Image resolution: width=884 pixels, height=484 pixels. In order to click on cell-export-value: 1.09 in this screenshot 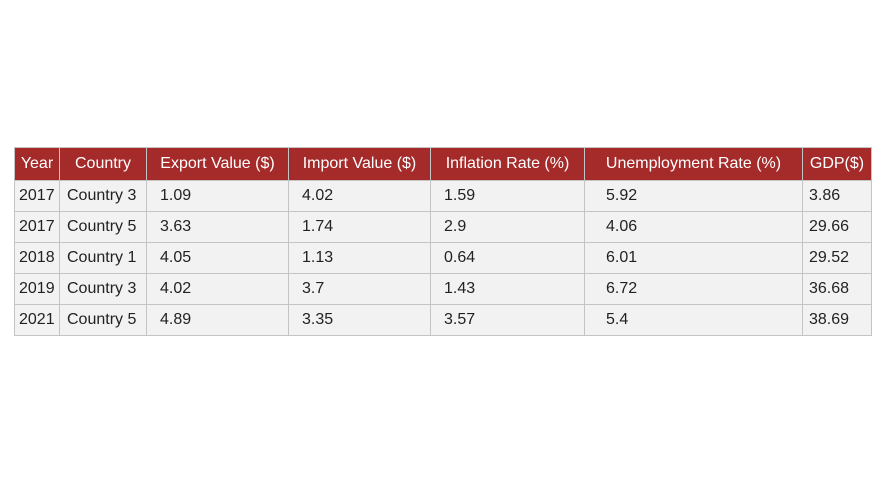, I will do `click(217, 196)`.